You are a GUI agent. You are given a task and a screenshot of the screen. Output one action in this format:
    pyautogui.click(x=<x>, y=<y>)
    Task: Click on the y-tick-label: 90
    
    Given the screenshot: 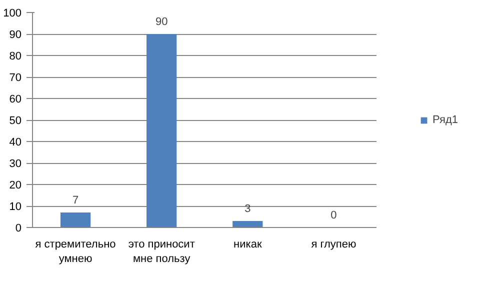 What is the action you would take?
    pyautogui.click(x=15, y=35)
    